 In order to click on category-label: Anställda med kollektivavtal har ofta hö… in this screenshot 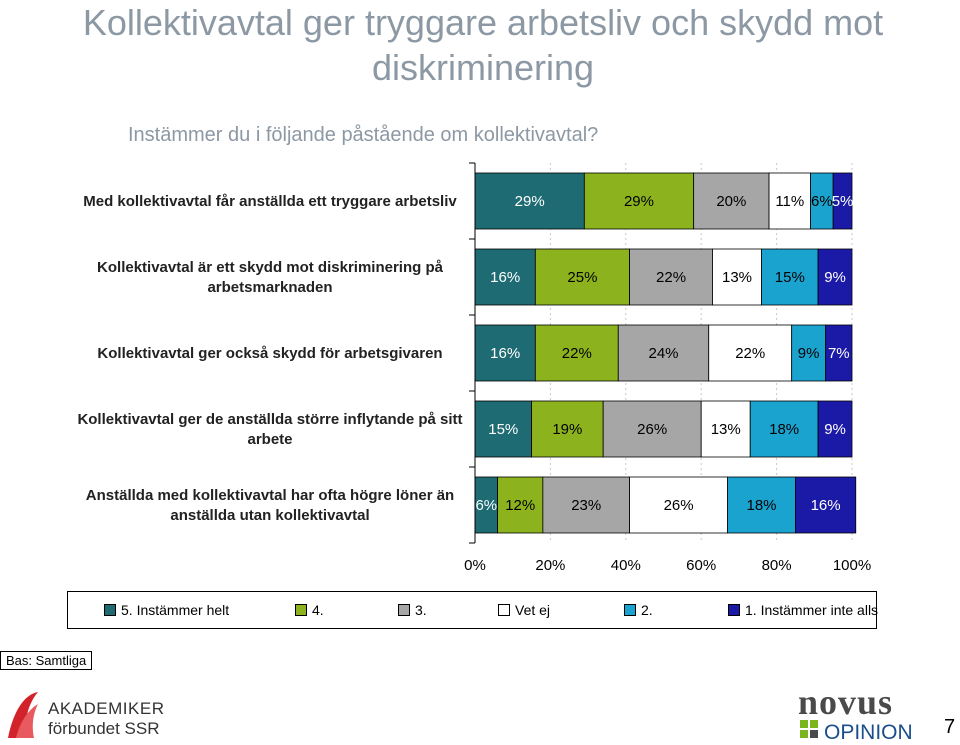, I will do `click(270, 505)`.